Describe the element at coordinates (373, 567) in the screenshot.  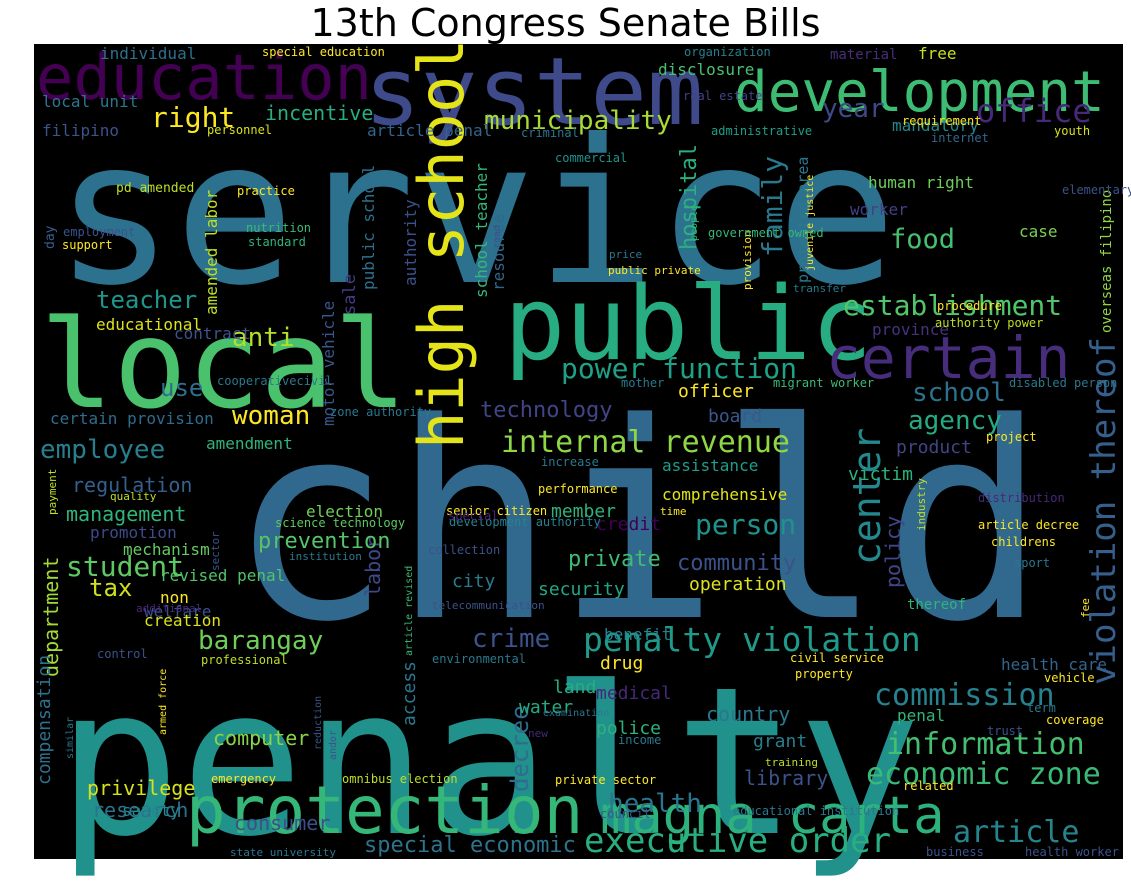
I see `word-labor: labor` at that location.